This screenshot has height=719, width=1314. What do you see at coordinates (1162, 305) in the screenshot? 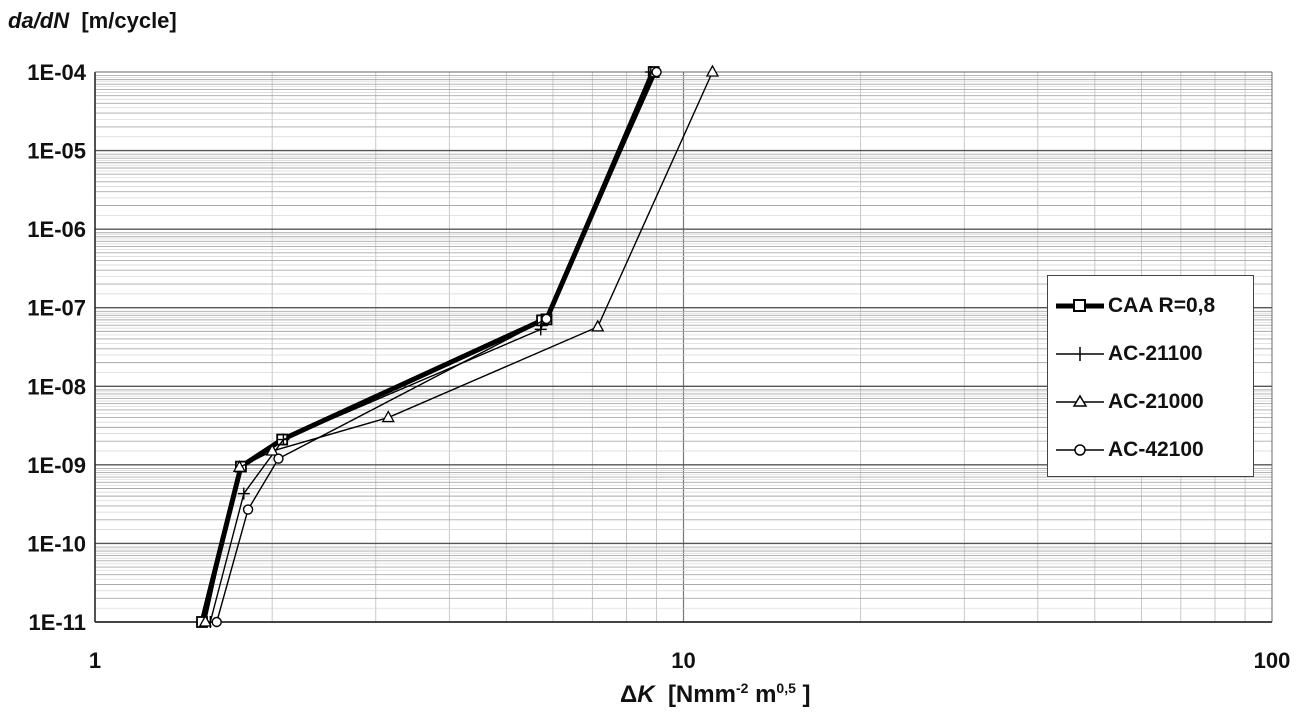
I see `legend-label: CAA R=0,8` at bounding box center [1162, 305].